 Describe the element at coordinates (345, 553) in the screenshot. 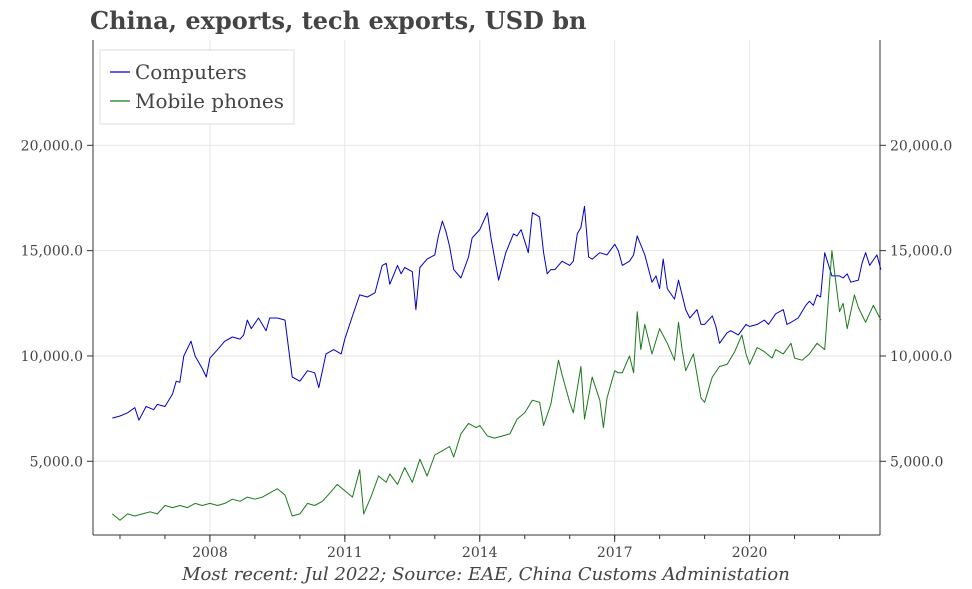

I see `x-tick-label: 2011` at that location.